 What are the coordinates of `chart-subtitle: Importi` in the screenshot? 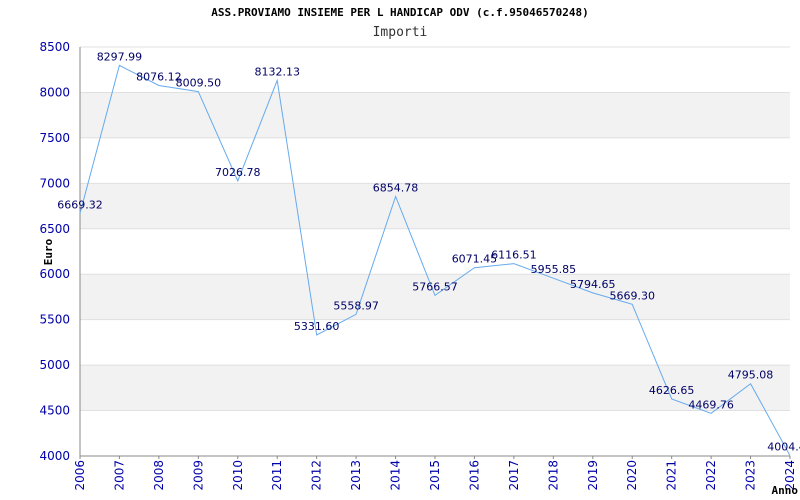 It's located at (400, 32).